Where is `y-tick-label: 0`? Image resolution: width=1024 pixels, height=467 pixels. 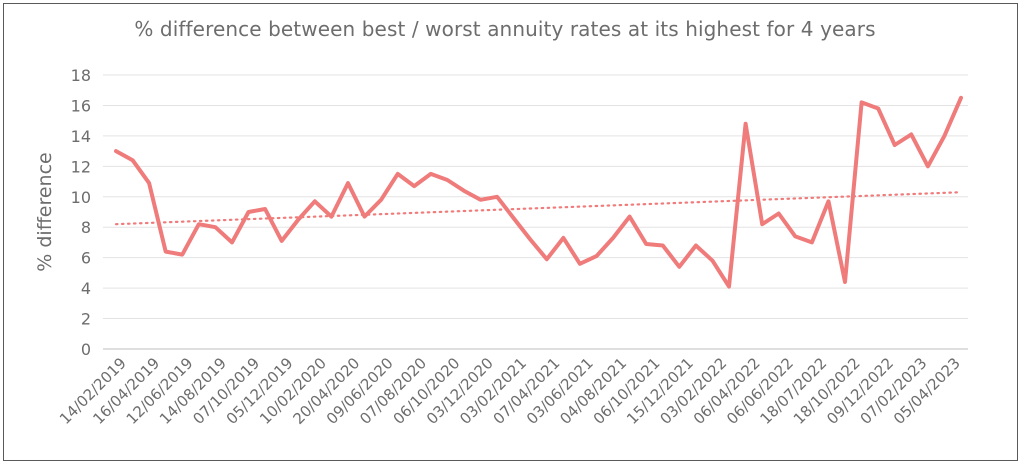 y-tick-label: 0 is located at coordinates (86, 349).